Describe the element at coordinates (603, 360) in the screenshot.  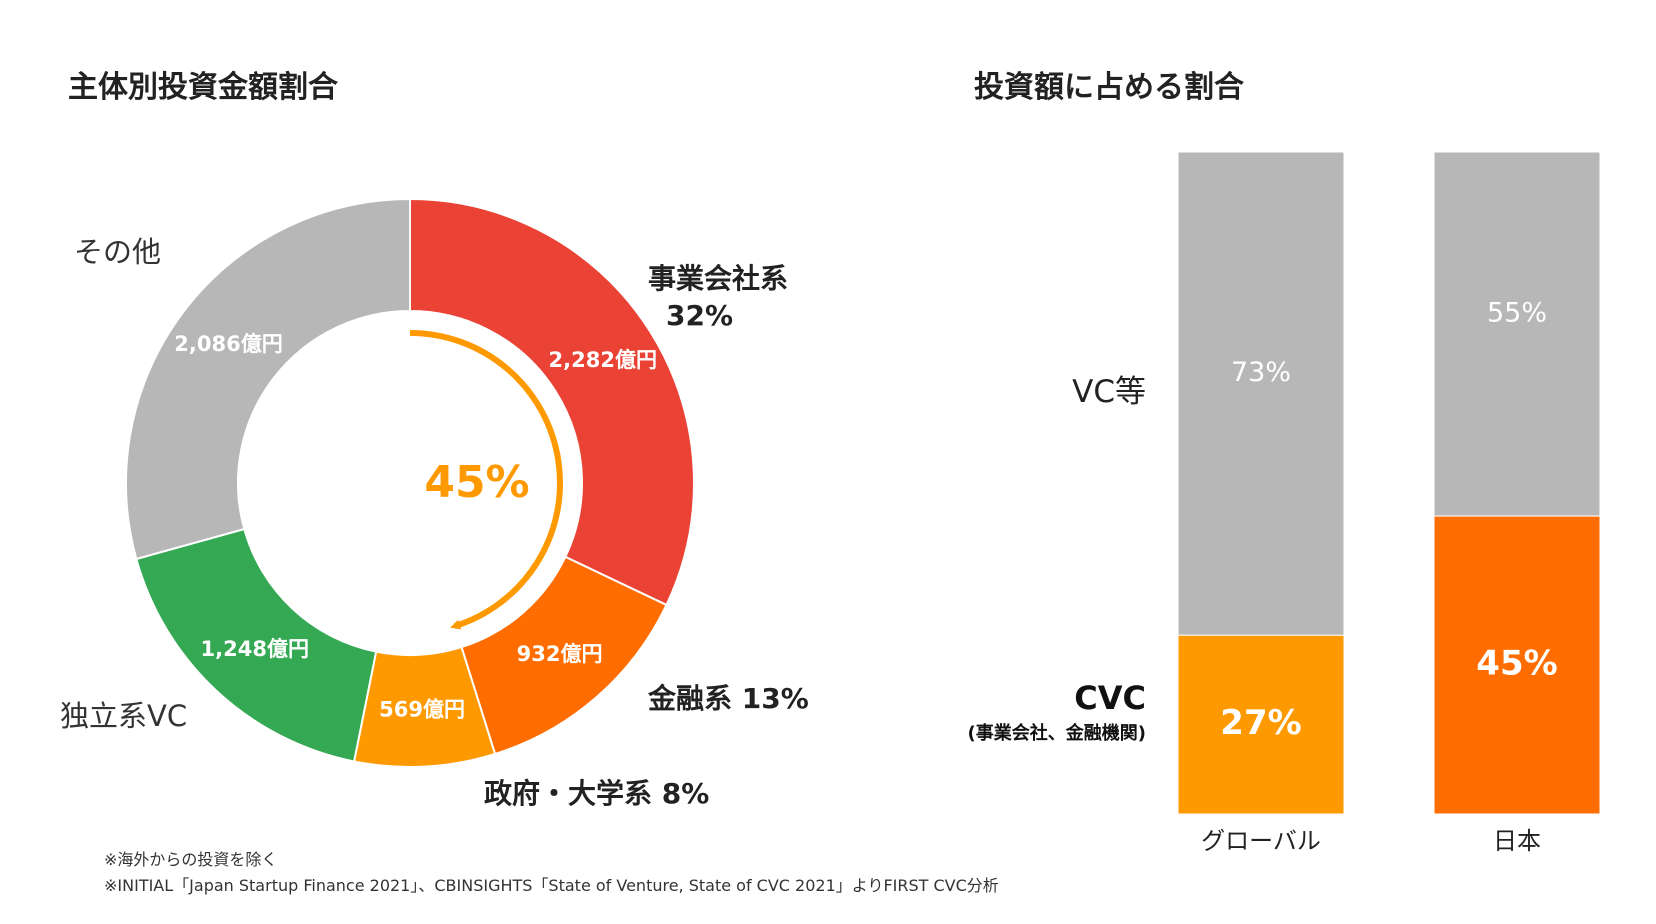
I see `donut-value-label-corporate: 2,282億円` at that location.